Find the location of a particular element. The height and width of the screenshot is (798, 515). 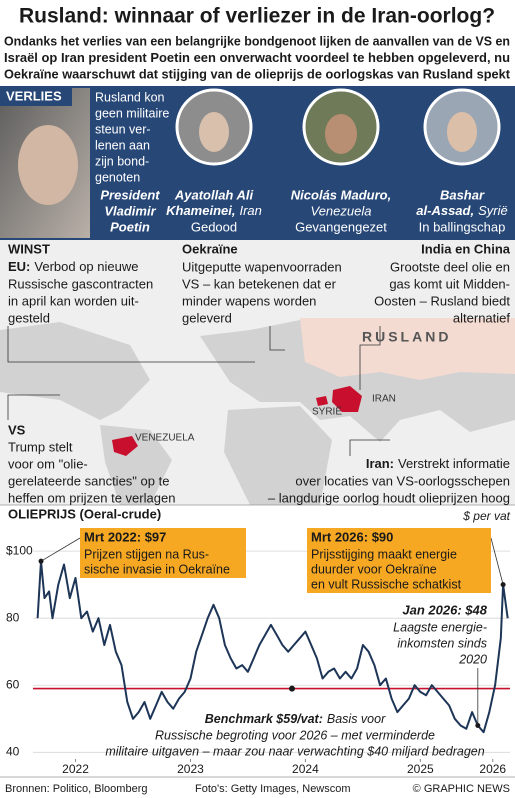

loss-label: VERLIES is located at coordinates (34, 95).